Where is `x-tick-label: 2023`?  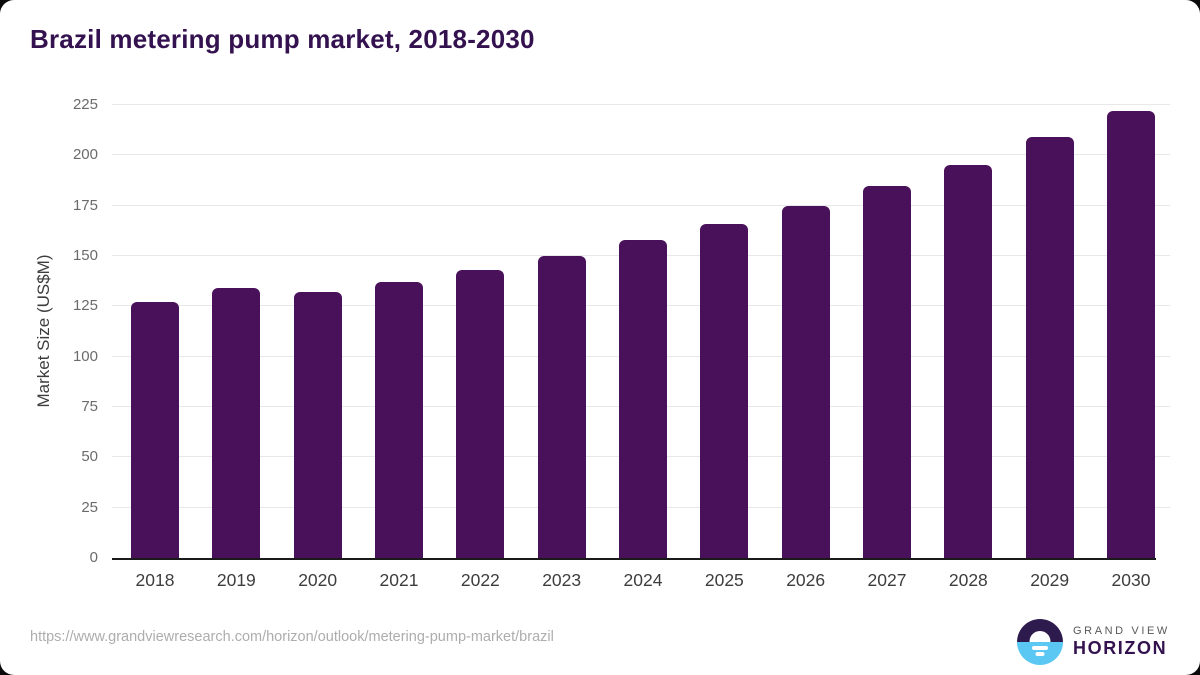 x-tick-label: 2023 is located at coordinates (562, 580).